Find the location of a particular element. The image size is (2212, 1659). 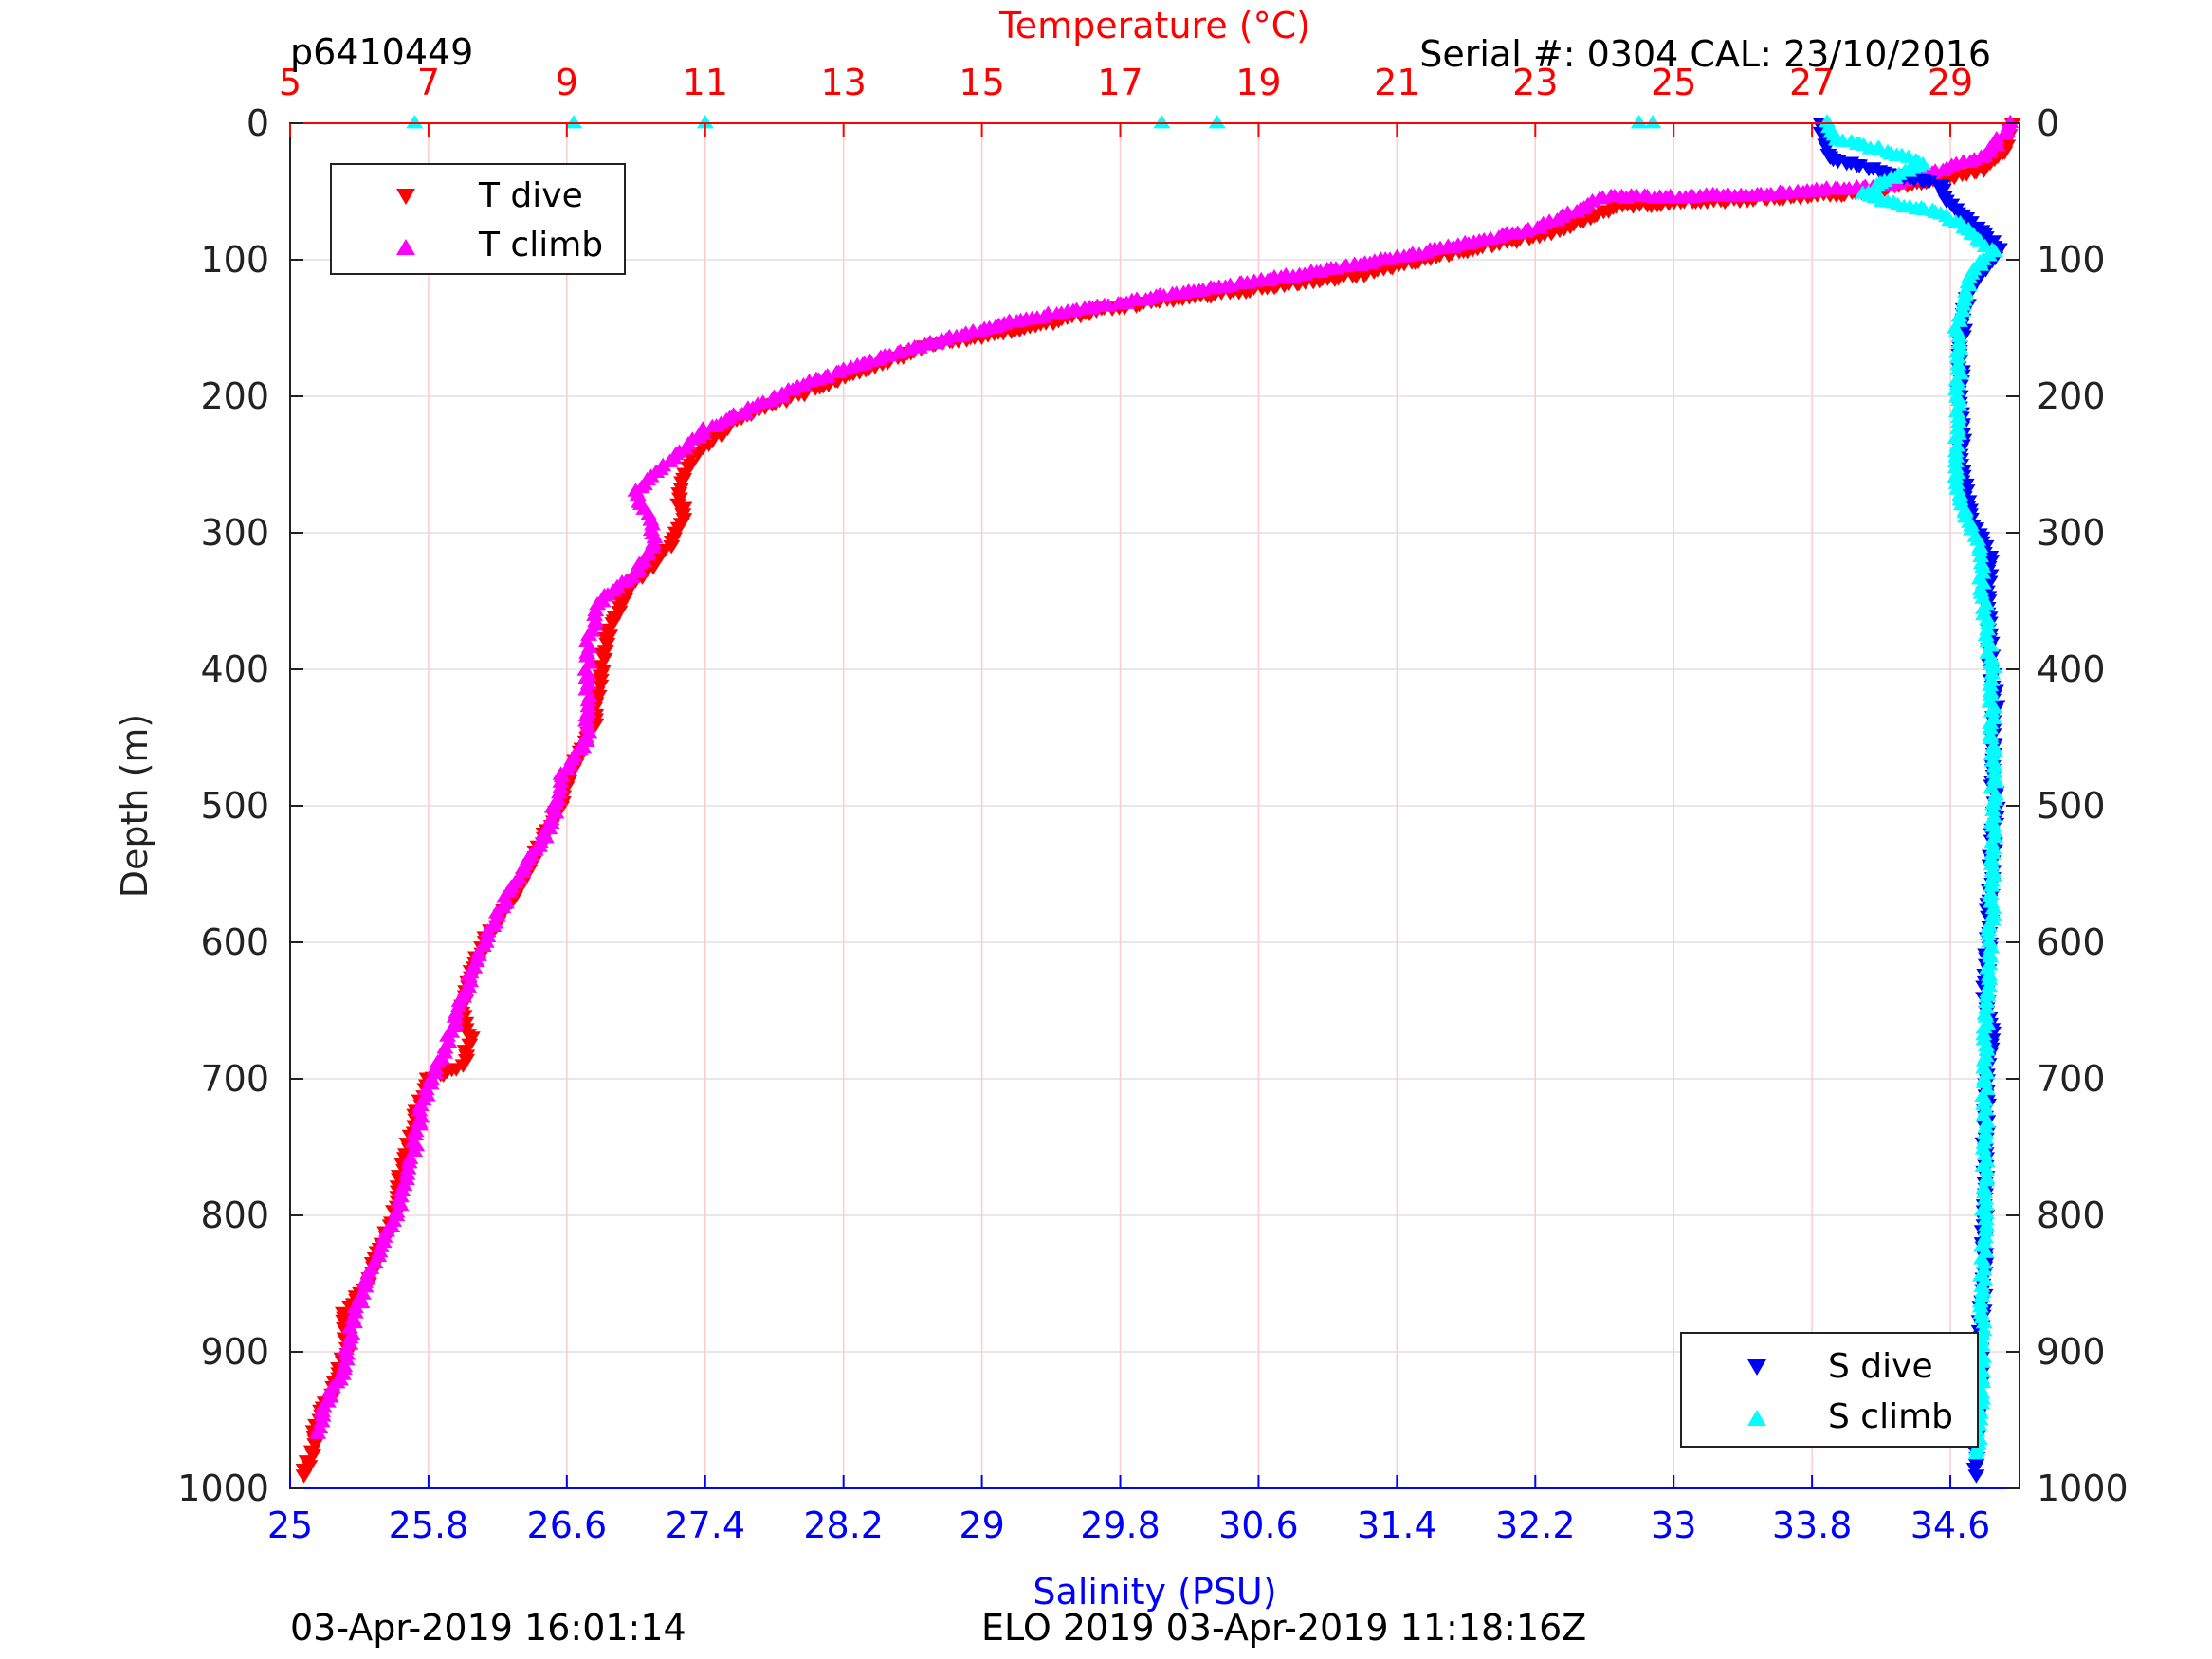

legend-label-s-dive: S dive is located at coordinates (1880, 1366).